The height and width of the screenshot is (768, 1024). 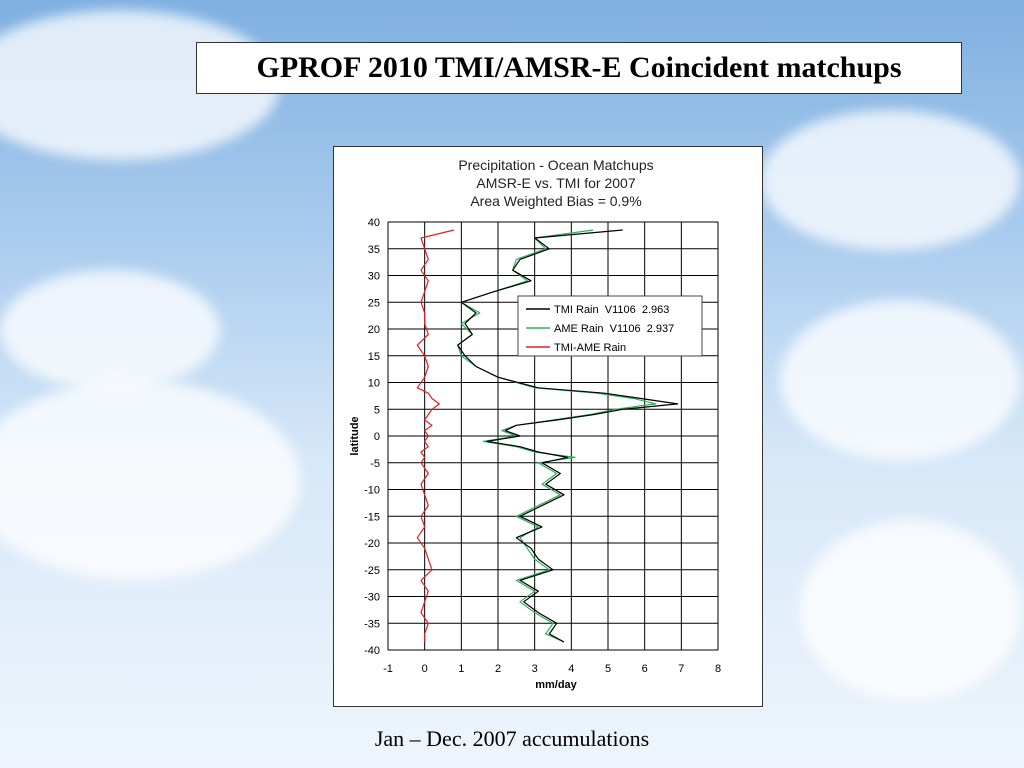 I want to click on x-tick-label: 2, so click(x=498, y=669).